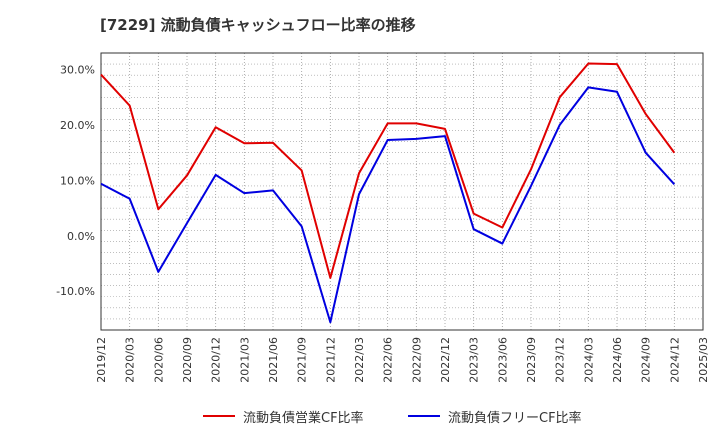  I want to click on legend-label-operating-cf: 流動負債営業CF比率, so click(303, 418).